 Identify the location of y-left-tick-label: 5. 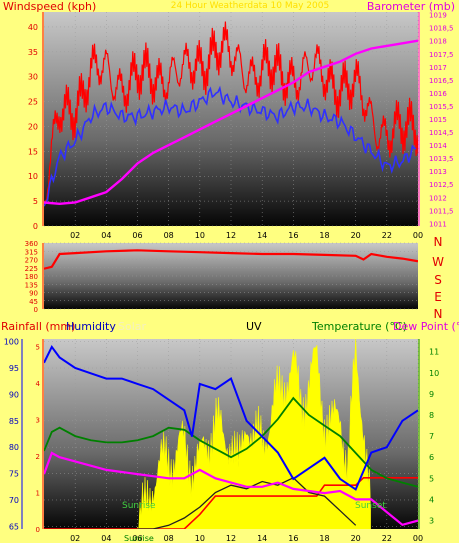
(35, 201).